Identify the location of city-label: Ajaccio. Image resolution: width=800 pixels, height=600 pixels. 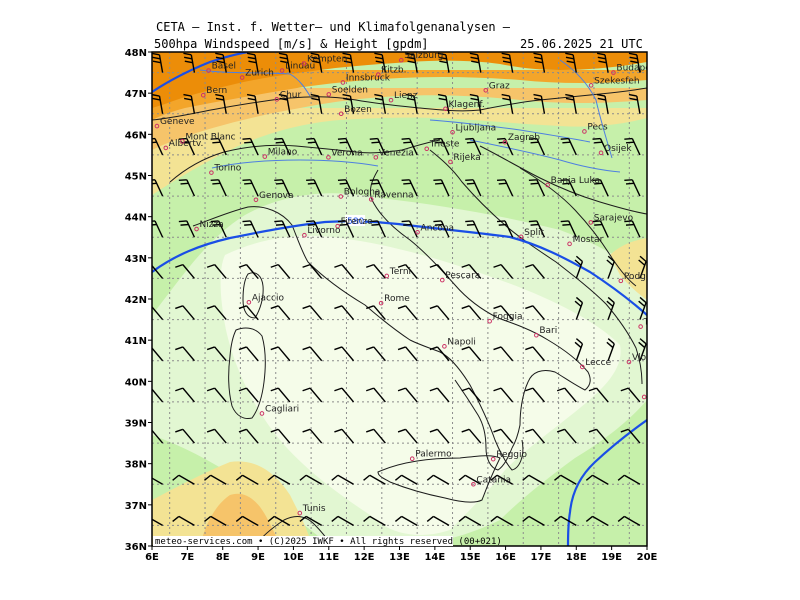
(268, 298).